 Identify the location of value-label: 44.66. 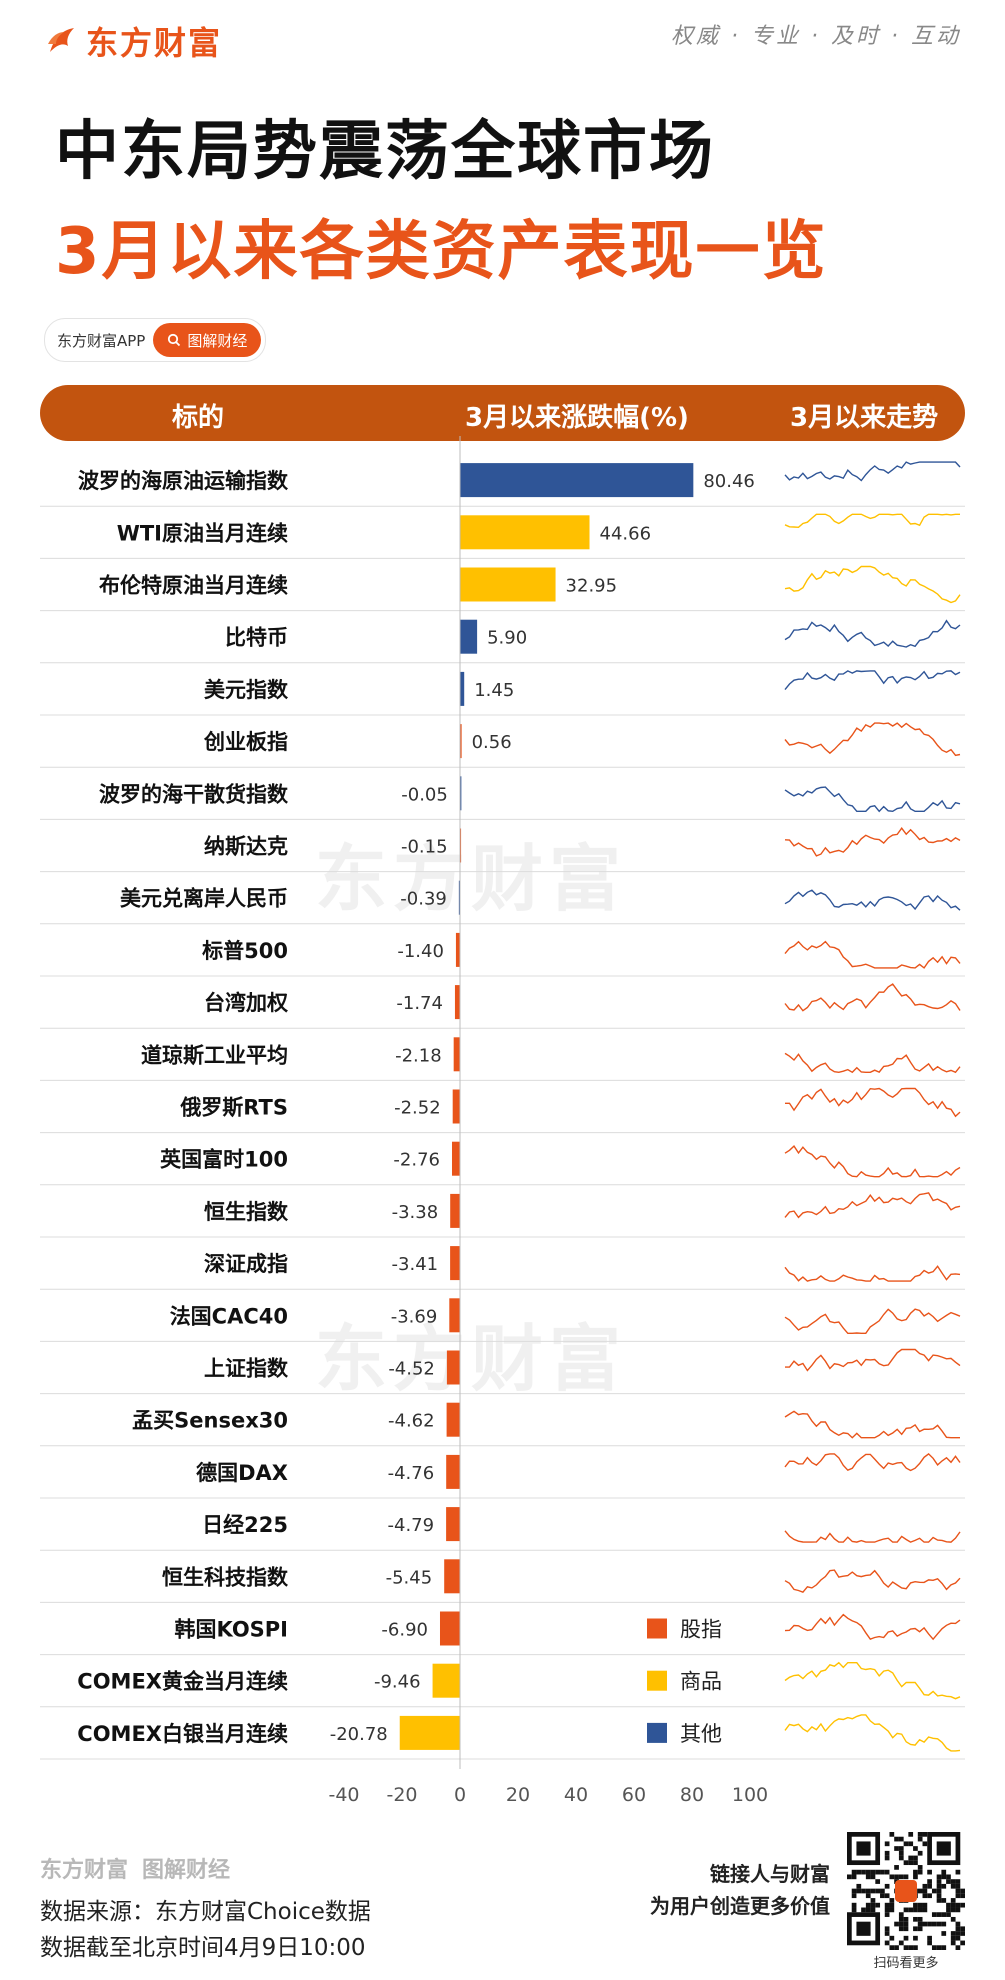
(626, 533).